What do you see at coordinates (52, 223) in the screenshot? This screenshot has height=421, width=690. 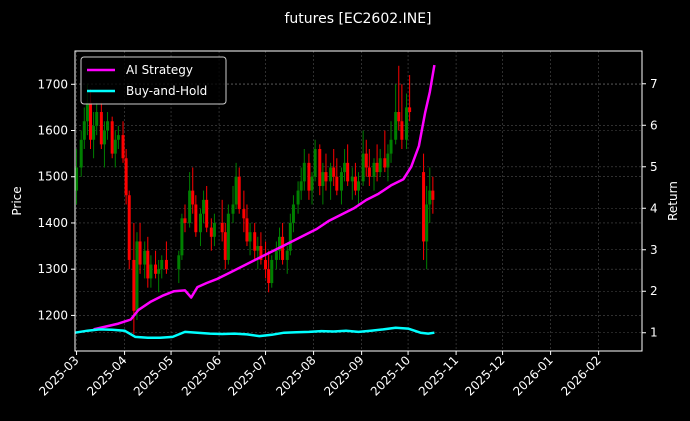 I see `y-tick-label: 1400` at bounding box center [52, 223].